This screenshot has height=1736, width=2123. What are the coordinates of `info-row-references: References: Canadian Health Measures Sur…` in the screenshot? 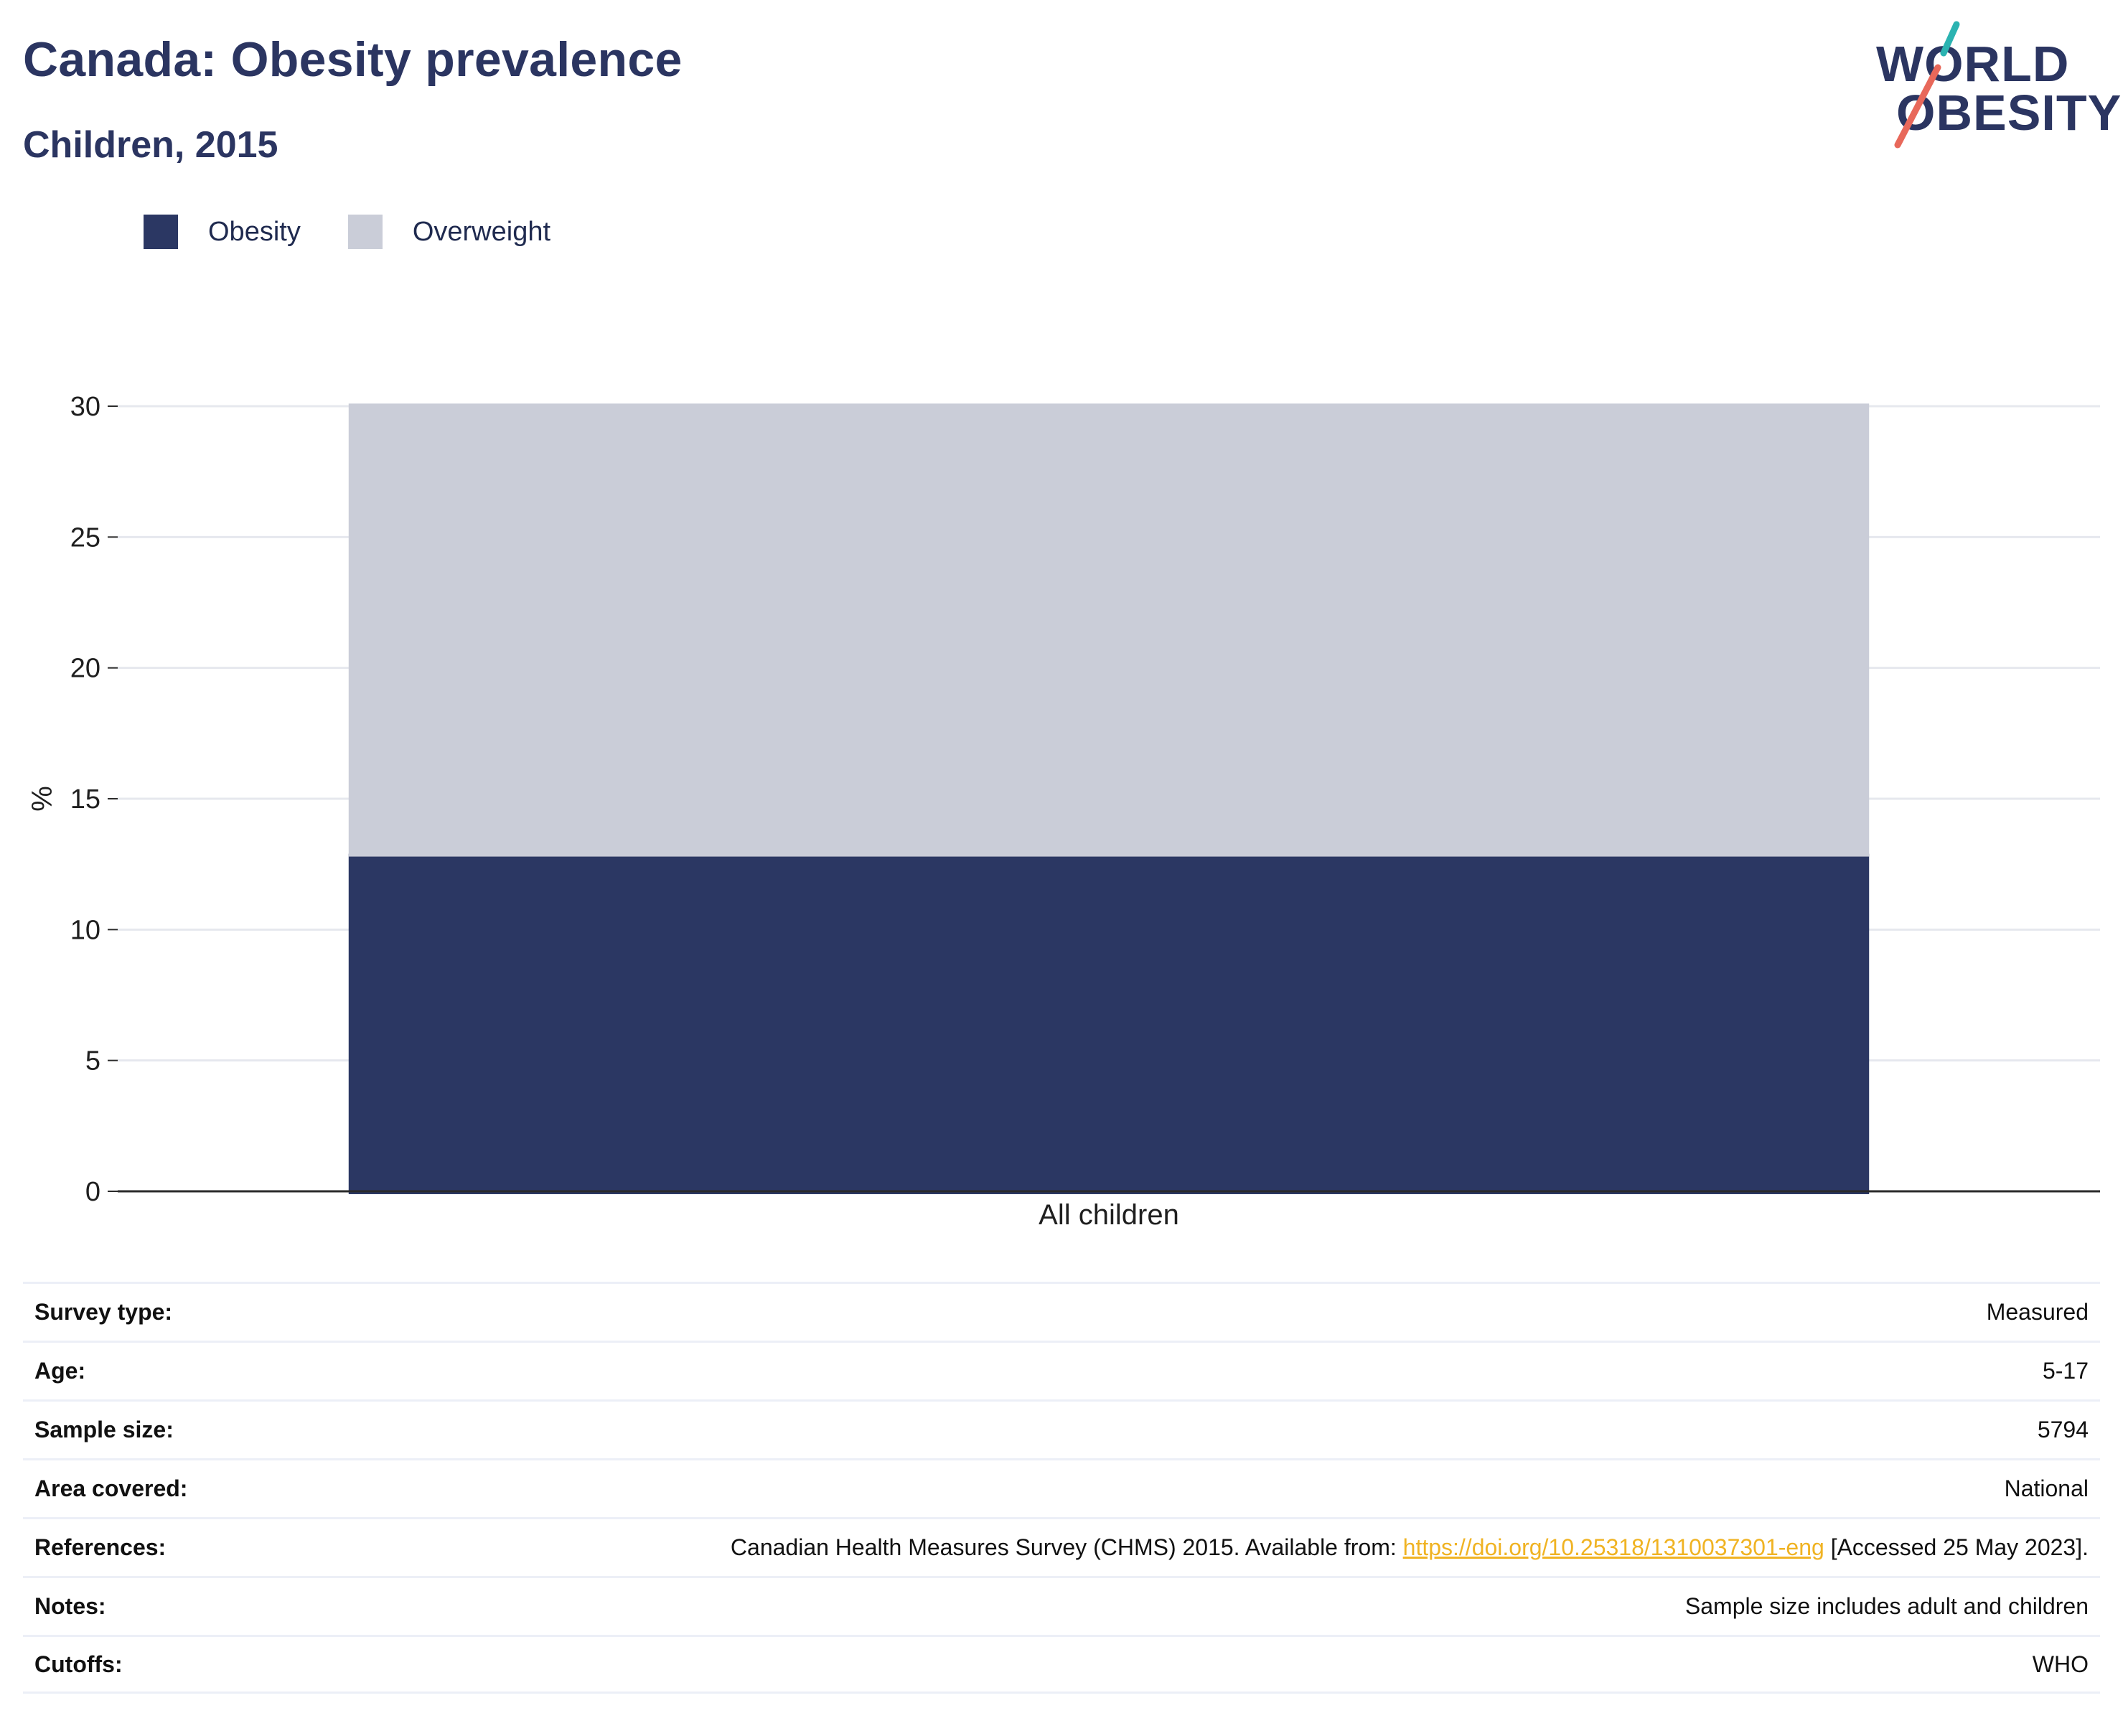 It's located at (1061, 1546).